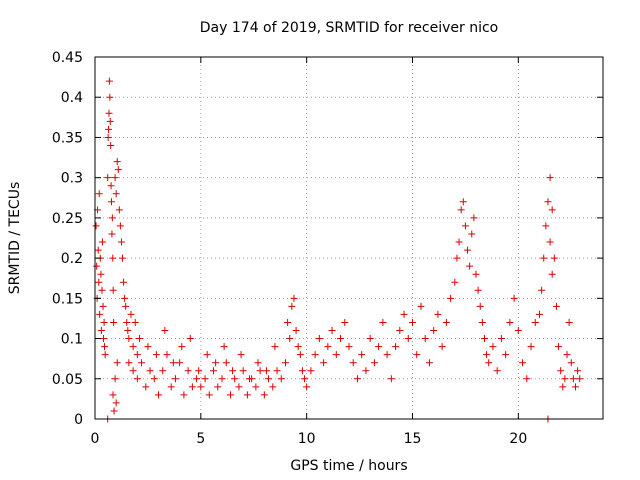 The height and width of the screenshot is (480, 640). I want to click on x-tick-label: 0, so click(95, 439).